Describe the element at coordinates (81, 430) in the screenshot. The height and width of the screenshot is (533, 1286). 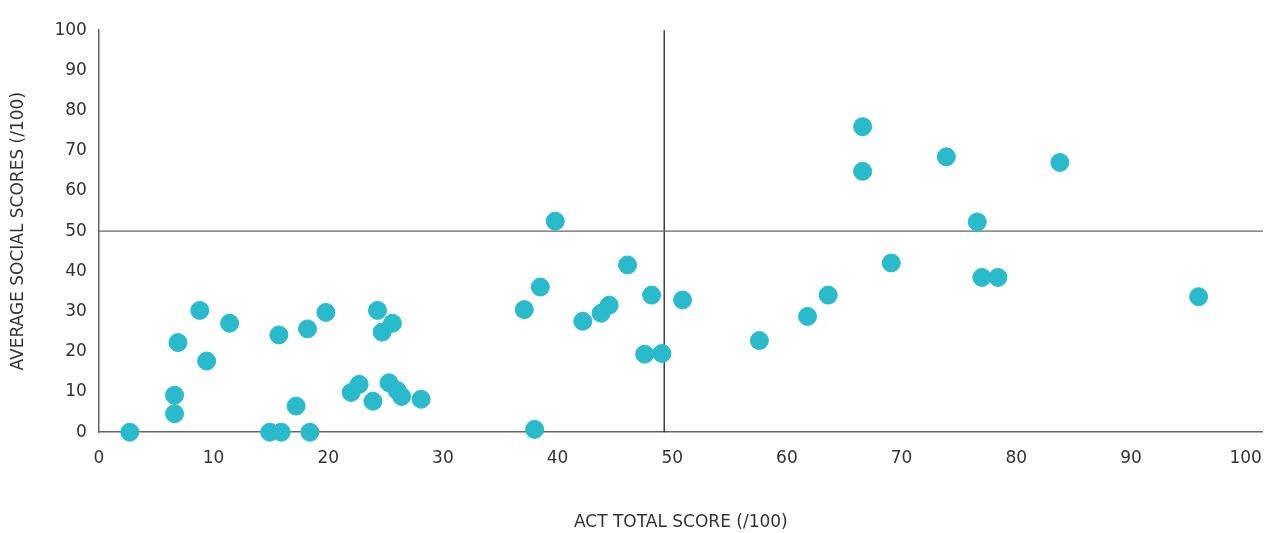
I see `y-tick-label: 0` at that location.